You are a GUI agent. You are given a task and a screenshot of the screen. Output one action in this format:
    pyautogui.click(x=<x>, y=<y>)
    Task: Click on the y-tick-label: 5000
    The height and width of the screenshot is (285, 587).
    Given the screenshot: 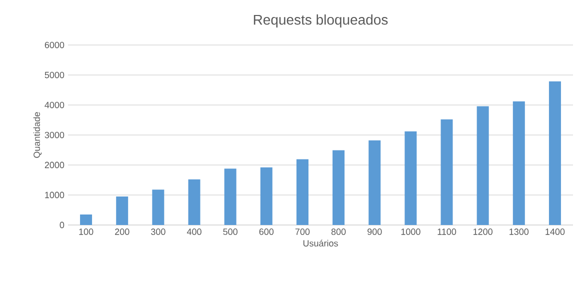 What is the action you would take?
    pyautogui.click(x=54, y=75)
    